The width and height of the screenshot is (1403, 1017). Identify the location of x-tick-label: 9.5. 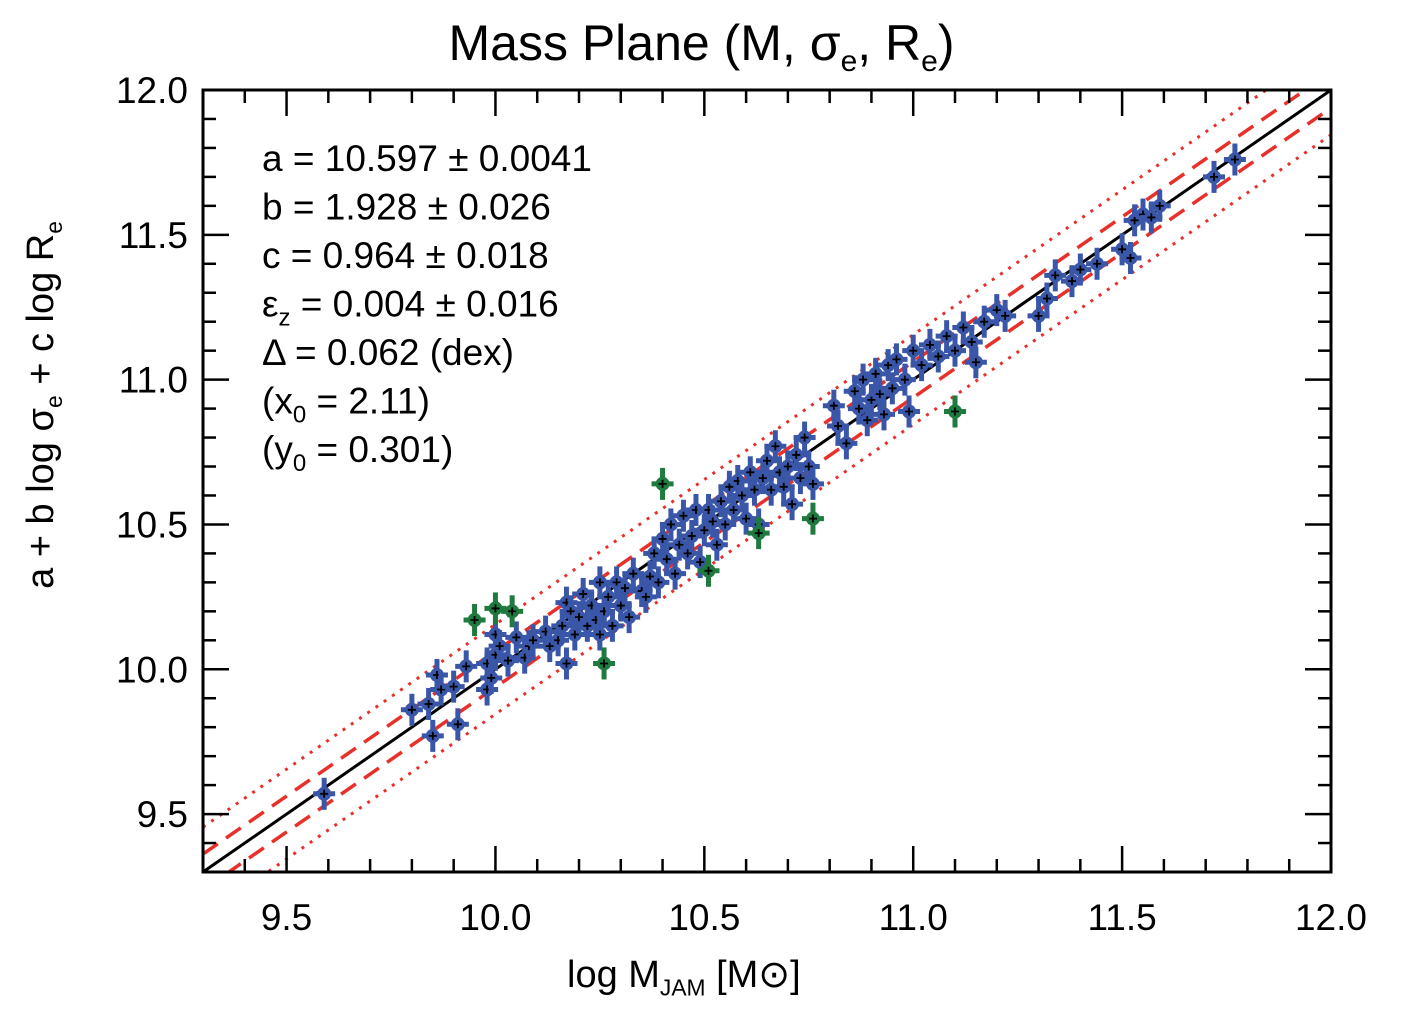
(286, 917).